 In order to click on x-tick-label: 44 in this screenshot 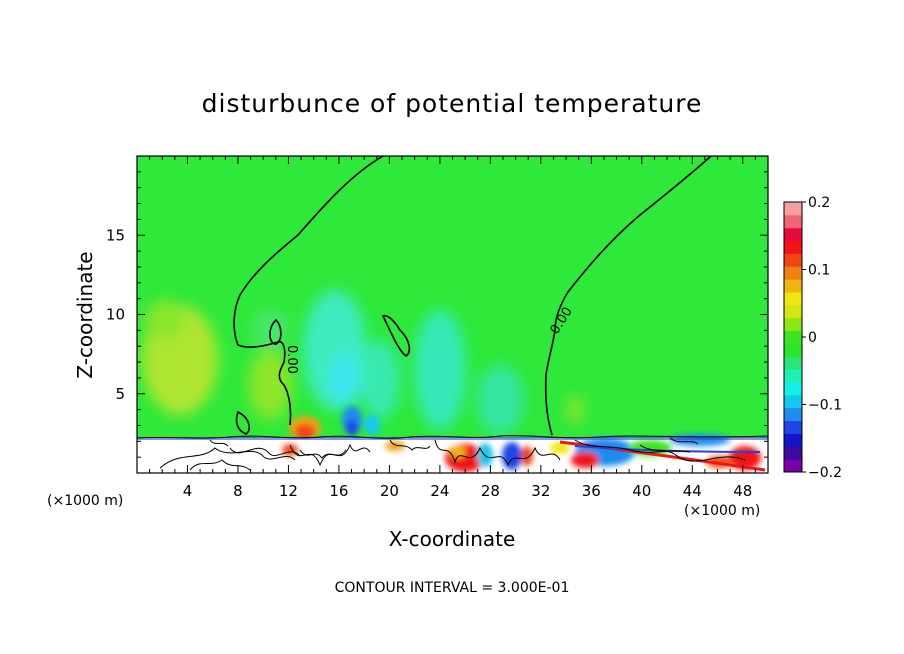, I will do `click(692, 491)`.